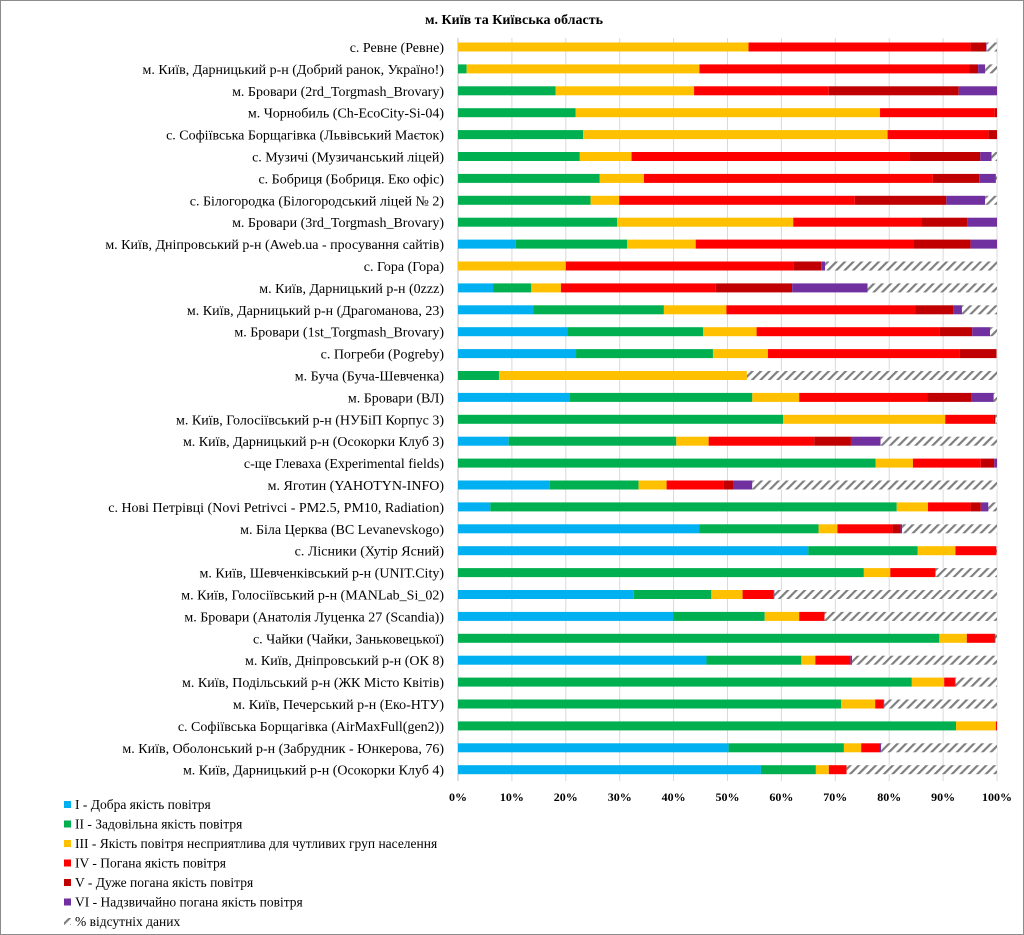  I want to click on category-label: м. Бровари (ВЛ), so click(396, 398).